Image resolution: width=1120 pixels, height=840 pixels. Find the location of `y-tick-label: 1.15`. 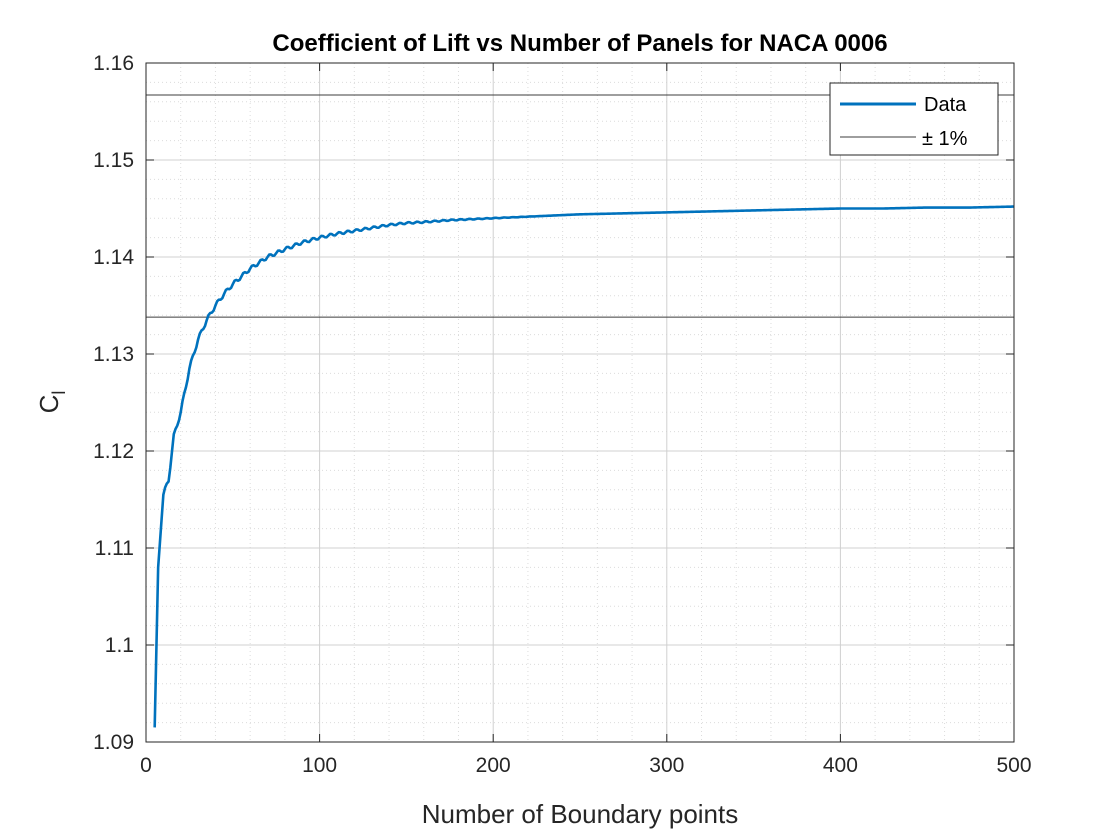

y-tick-label: 1.15 is located at coordinates (113, 160).